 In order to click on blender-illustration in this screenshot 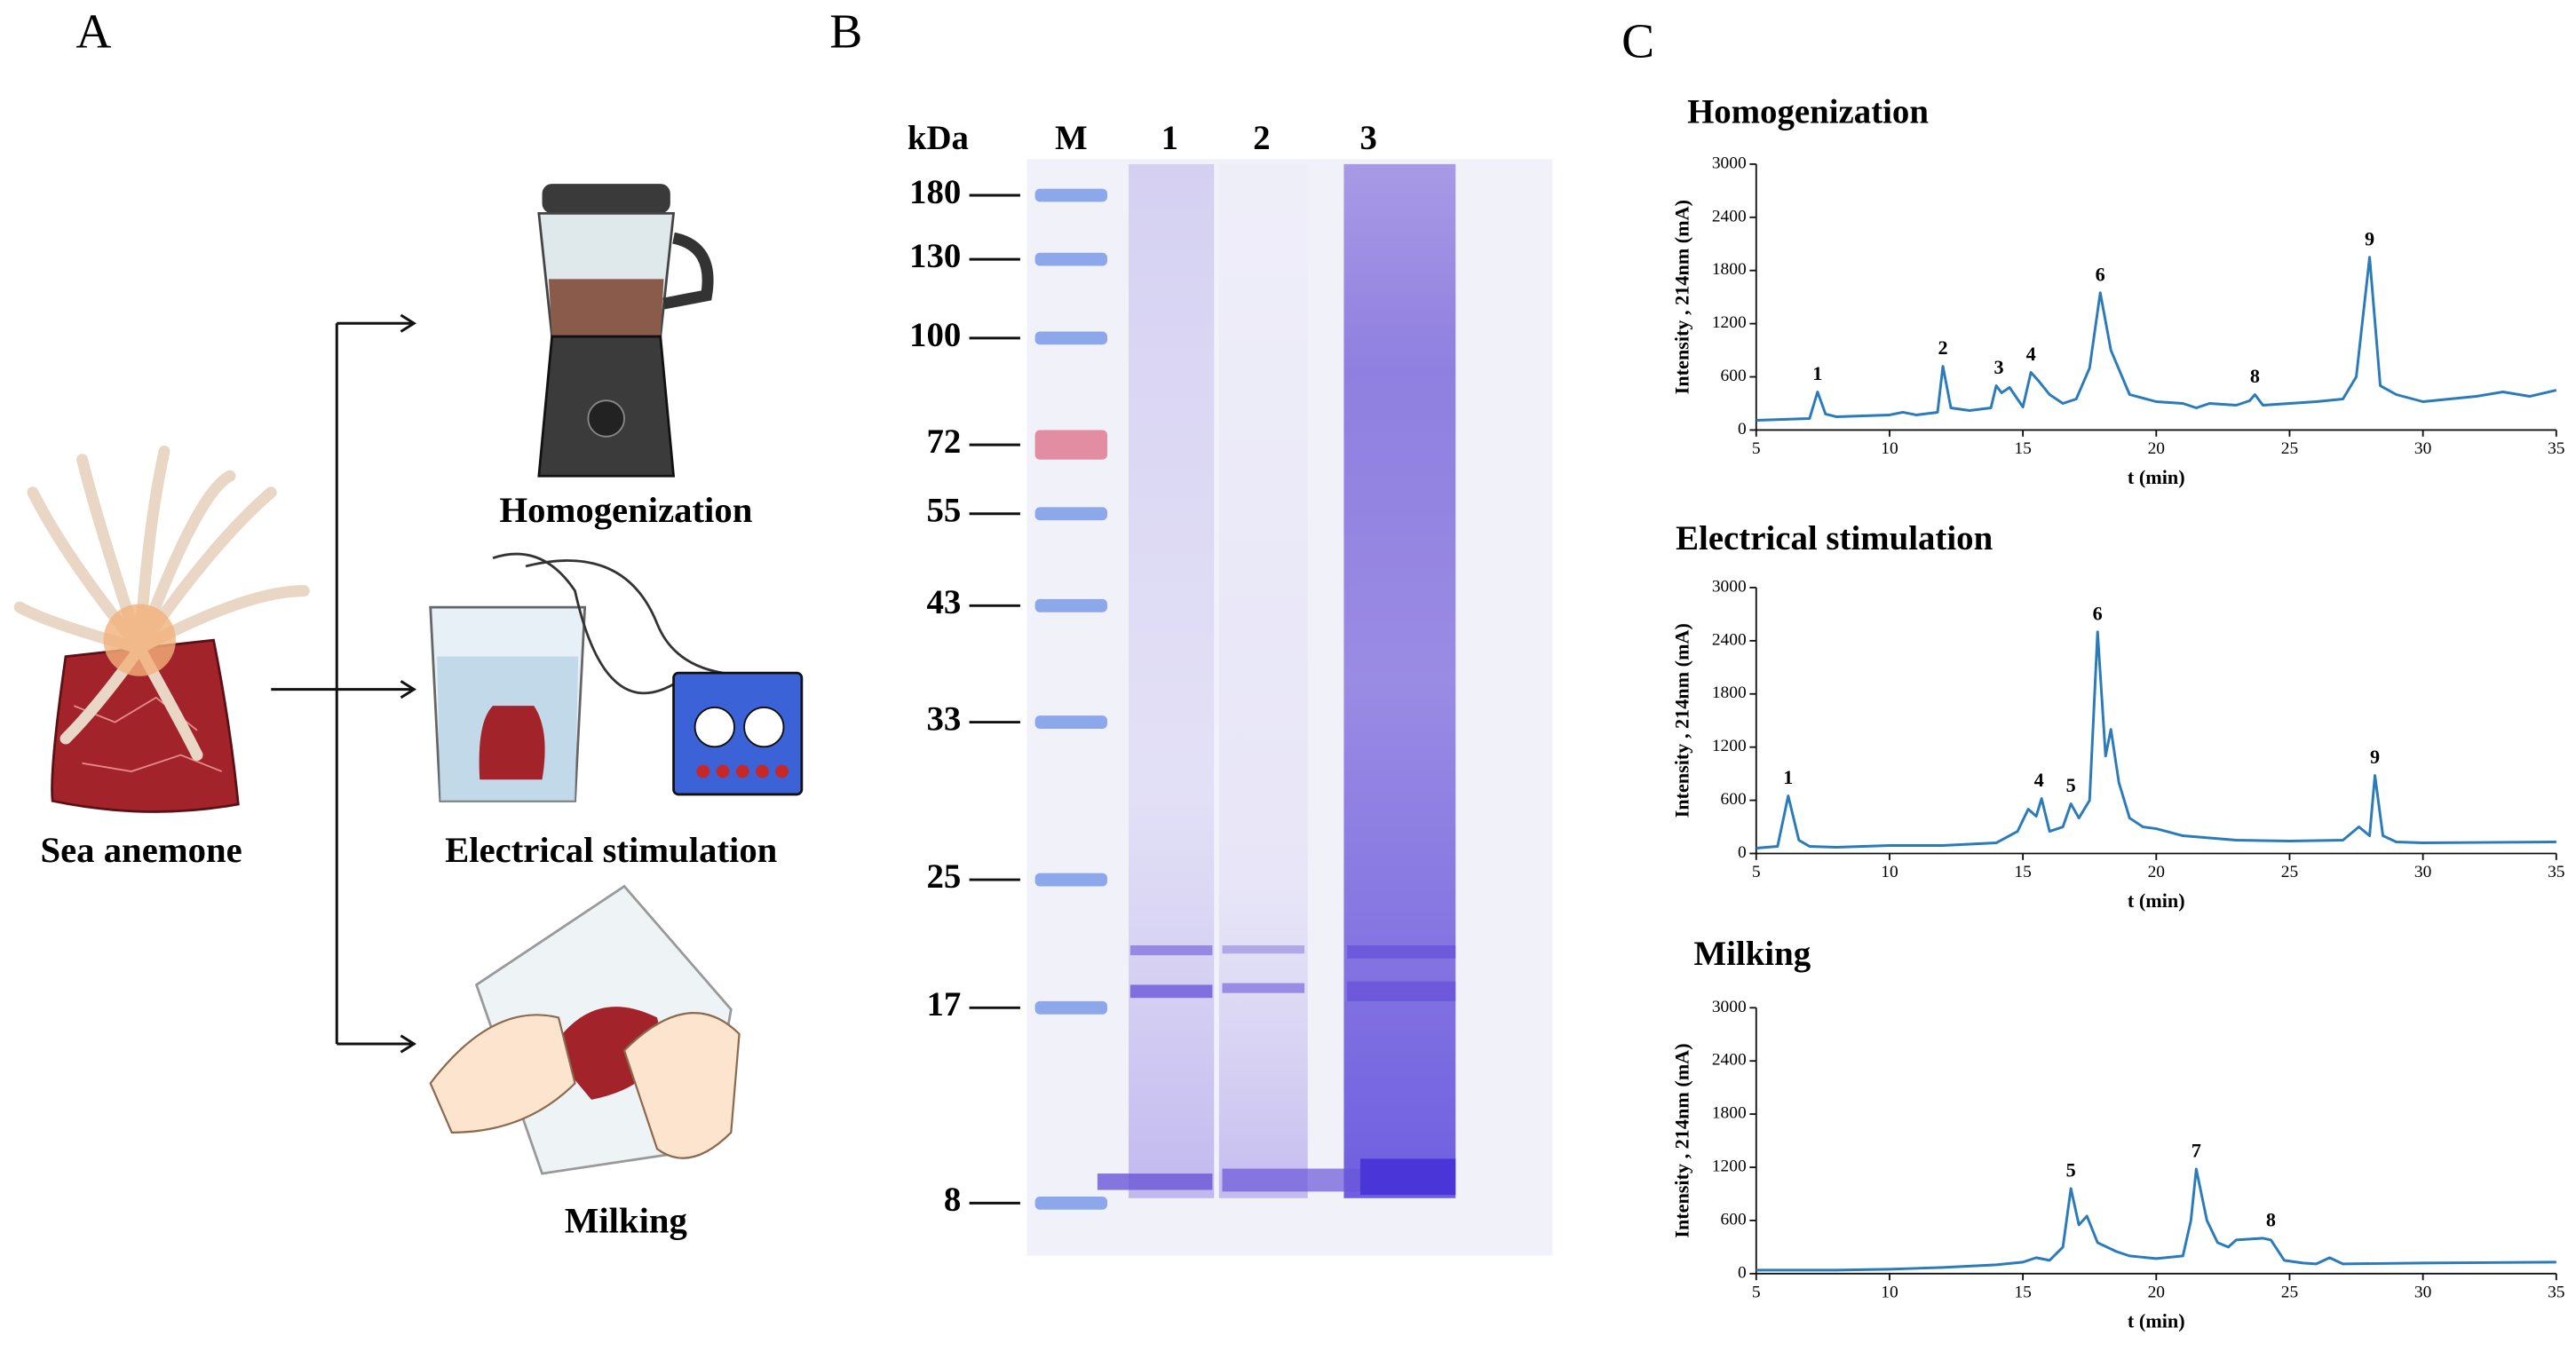, I will do `click(625, 331)`.